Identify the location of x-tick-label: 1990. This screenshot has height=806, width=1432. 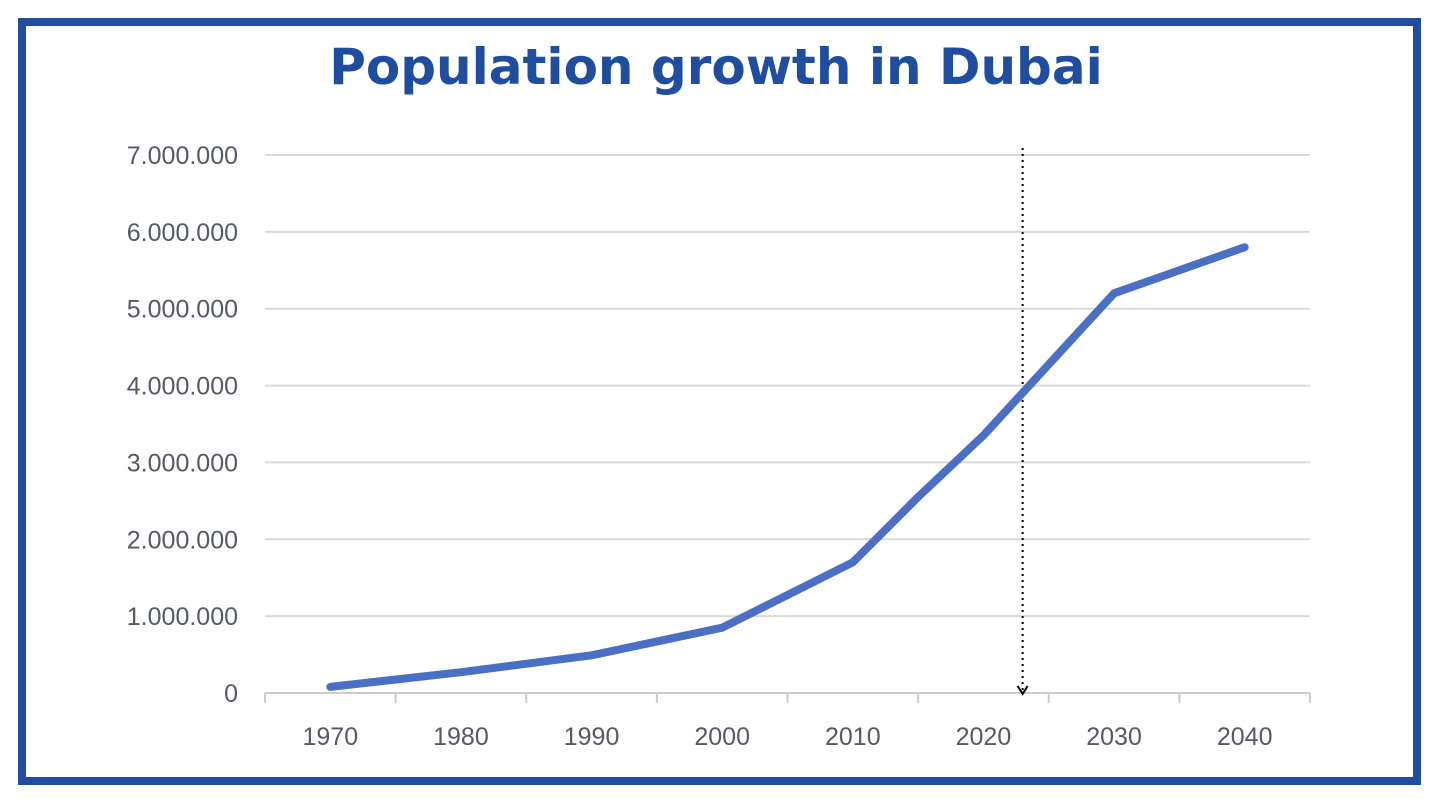
(592, 737).